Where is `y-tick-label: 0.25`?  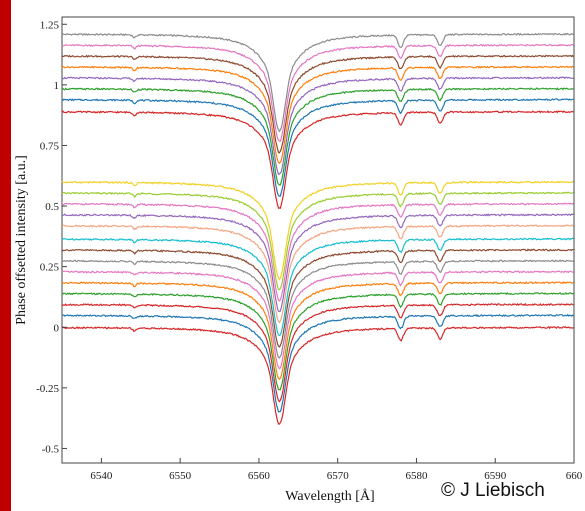
y-tick-label: 0.25 is located at coordinates (50, 268).